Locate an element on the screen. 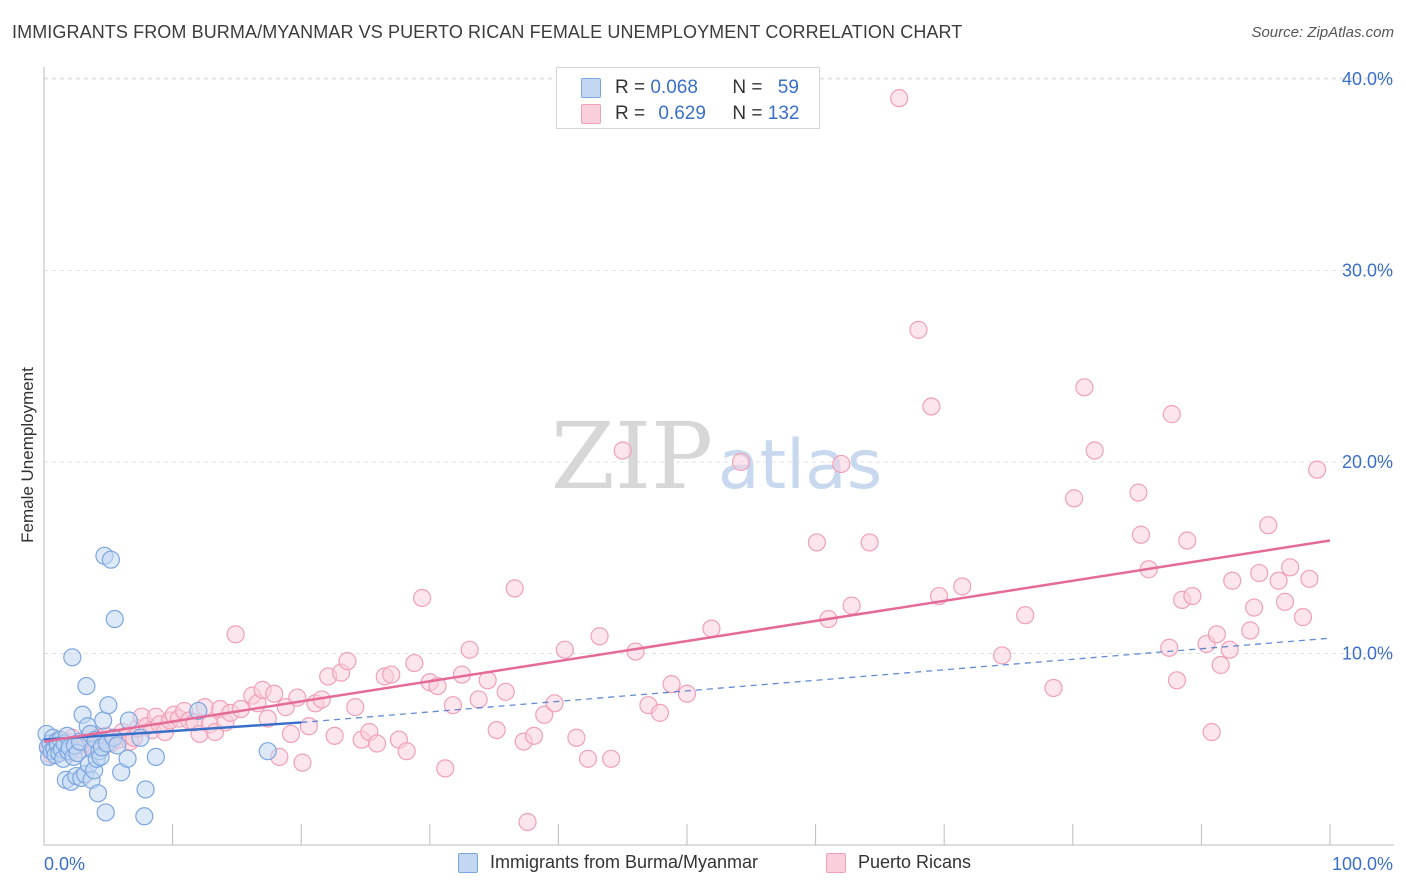 The height and width of the screenshot is (892, 1406). legend-label-burma: Immigrants from Burma/Myanmar is located at coordinates (624, 862).